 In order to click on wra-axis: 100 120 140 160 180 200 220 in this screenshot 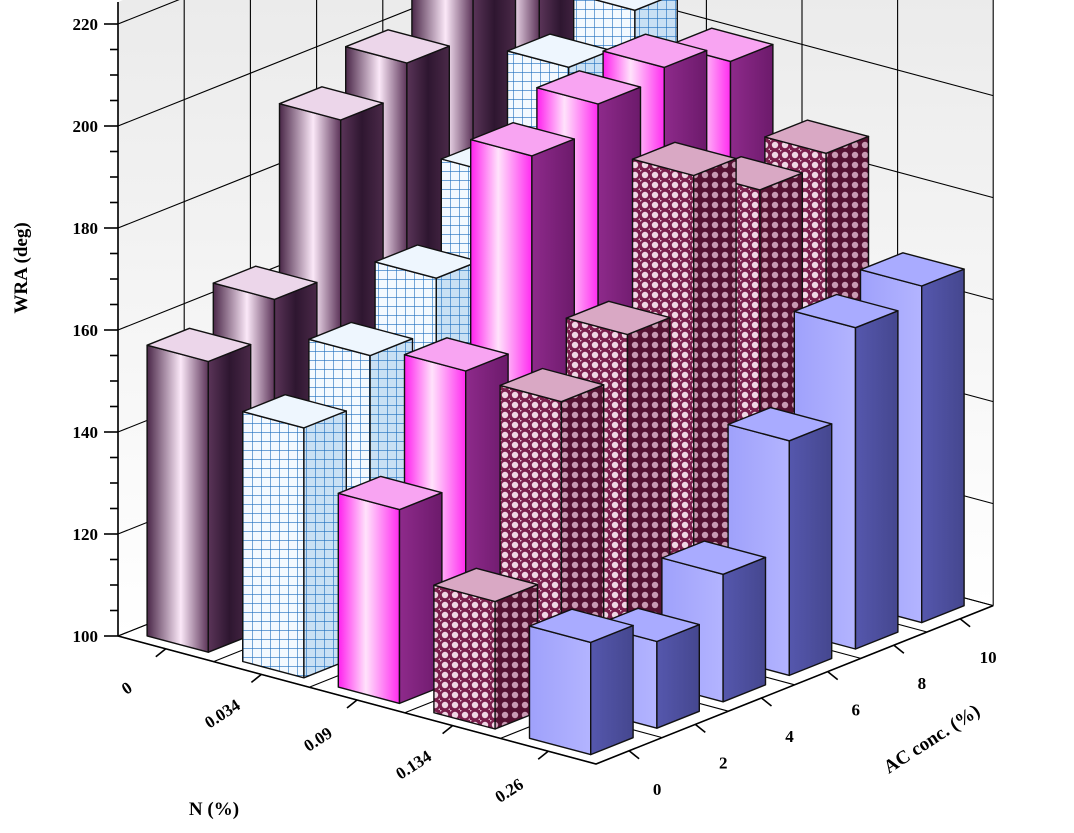, I will do `click(96, 324)`.